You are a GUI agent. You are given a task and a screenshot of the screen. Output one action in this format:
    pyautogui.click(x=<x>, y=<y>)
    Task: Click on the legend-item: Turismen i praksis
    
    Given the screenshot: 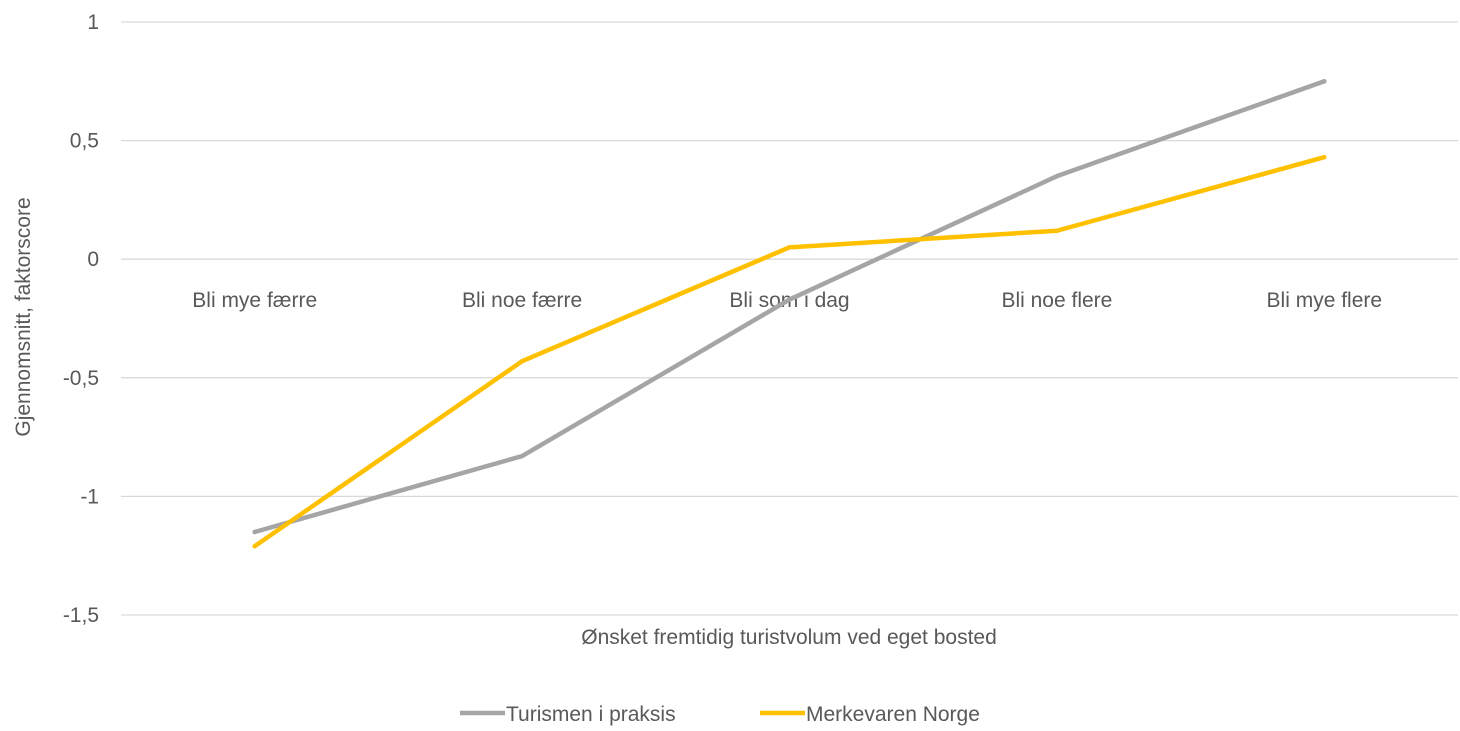 What is the action you would take?
    pyautogui.click(x=568, y=714)
    